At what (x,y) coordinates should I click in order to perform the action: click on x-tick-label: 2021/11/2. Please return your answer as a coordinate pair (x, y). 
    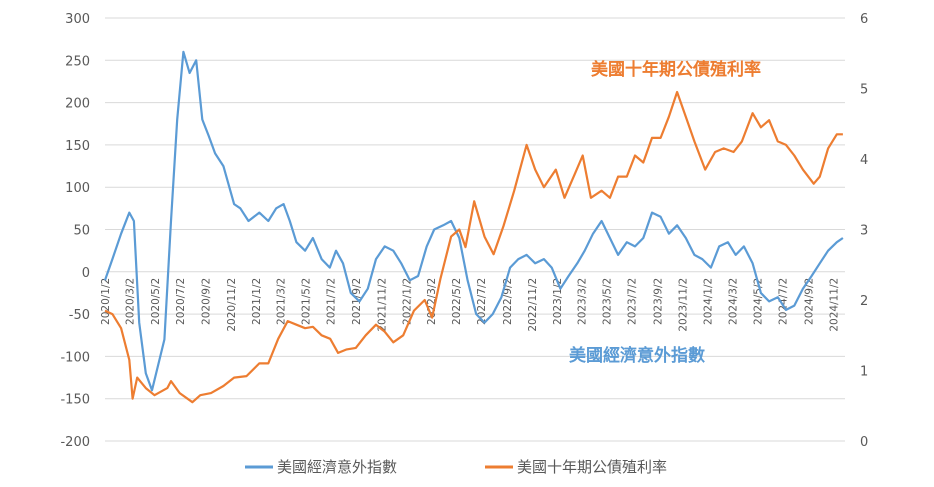
    Looking at the image, I should click on (382, 305).